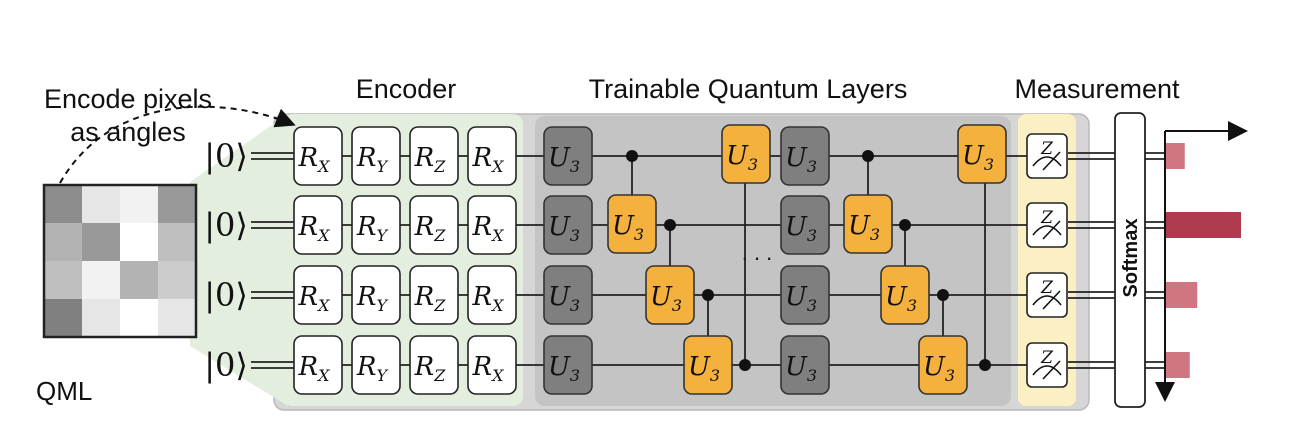  Describe the element at coordinates (757, 252) in the screenshot. I see `layers-ellipsis: . . .` at that location.